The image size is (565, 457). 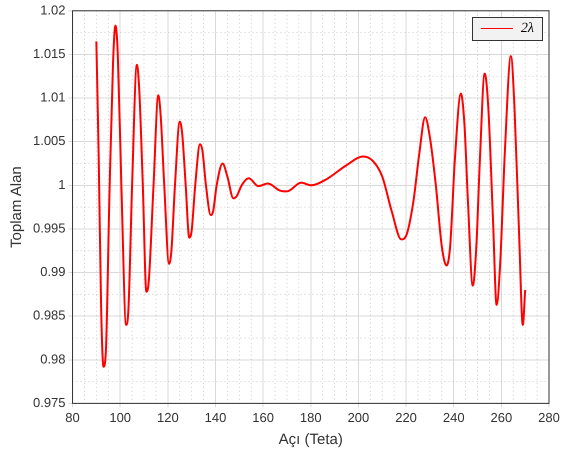 What do you see at coordinates (49, 53) in the screenshot?
I see `y-tick-label: 1.015` at bounding box center [49, 53].